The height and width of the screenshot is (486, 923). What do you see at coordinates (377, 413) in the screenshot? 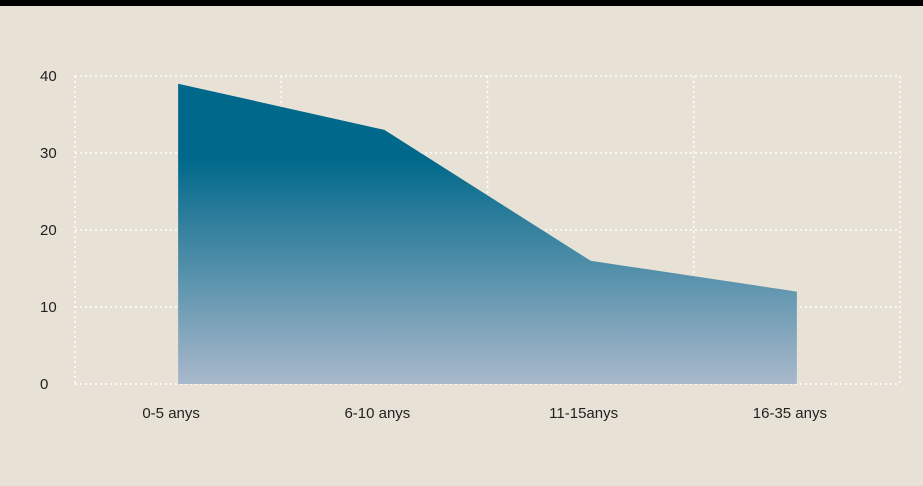
I see `x-tick-label-1: 6-10 anys` at bounding box center [377, 413].